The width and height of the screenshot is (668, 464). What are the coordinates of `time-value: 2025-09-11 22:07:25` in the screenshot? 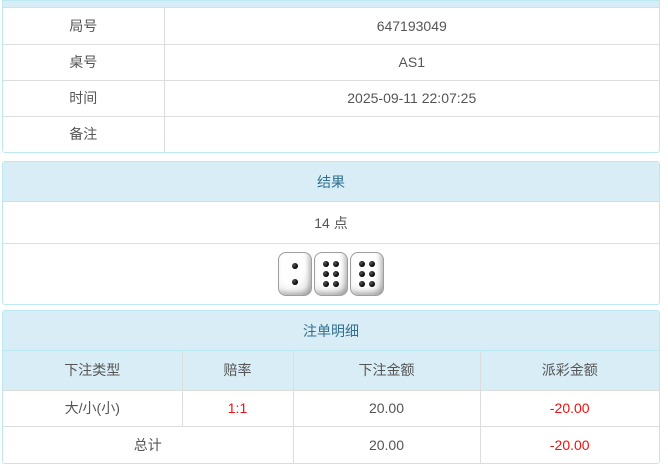 It's located at (411, 97).